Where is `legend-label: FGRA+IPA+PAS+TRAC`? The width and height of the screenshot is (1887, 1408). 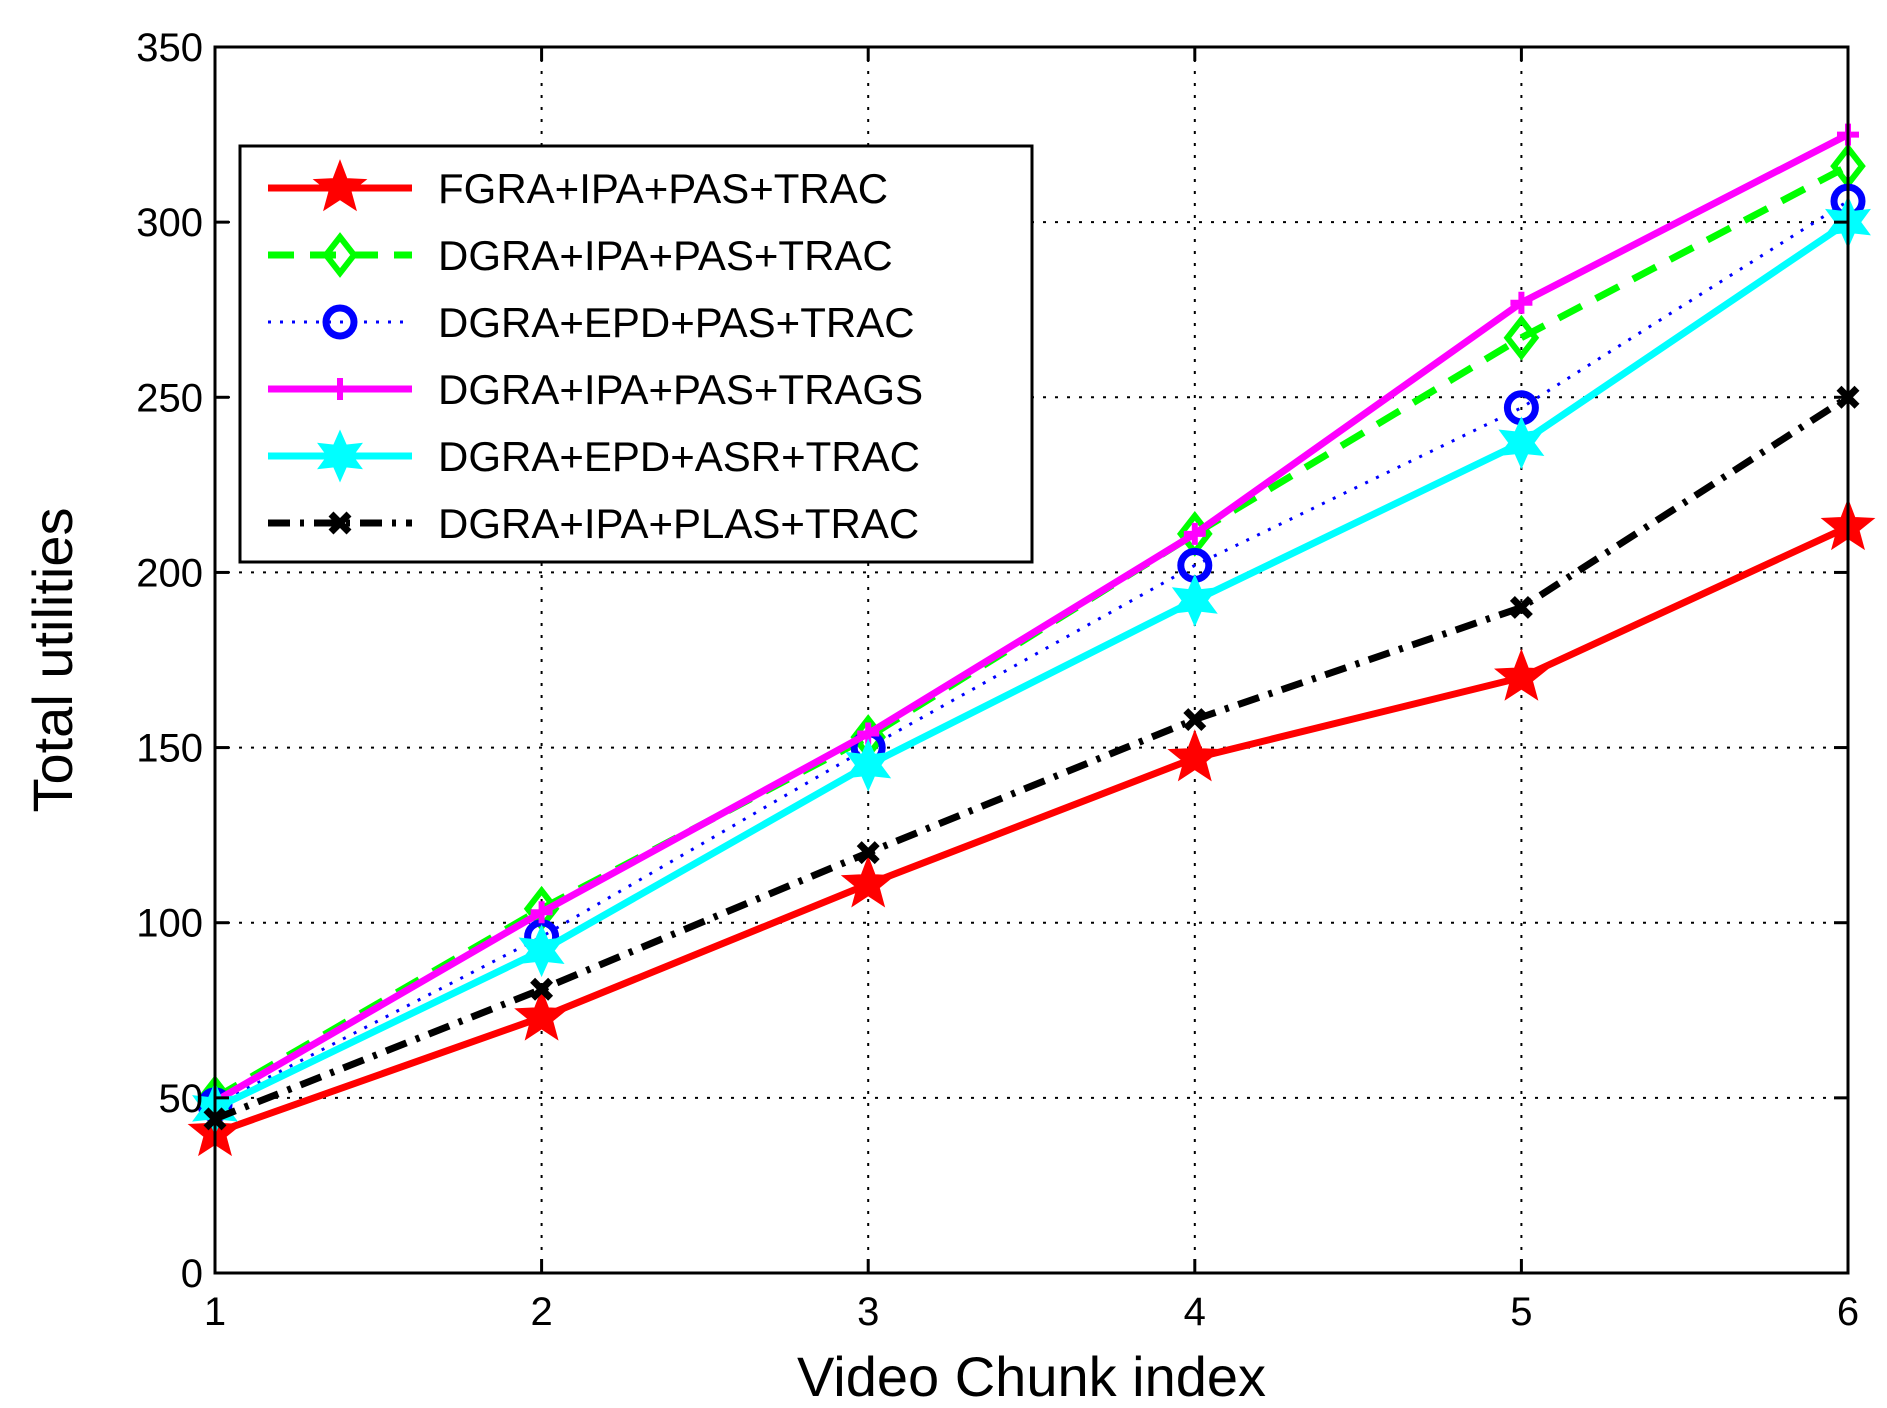 legend-label: FGRA+IPA+PAS+TRAC is located at coordinates (663, 188).